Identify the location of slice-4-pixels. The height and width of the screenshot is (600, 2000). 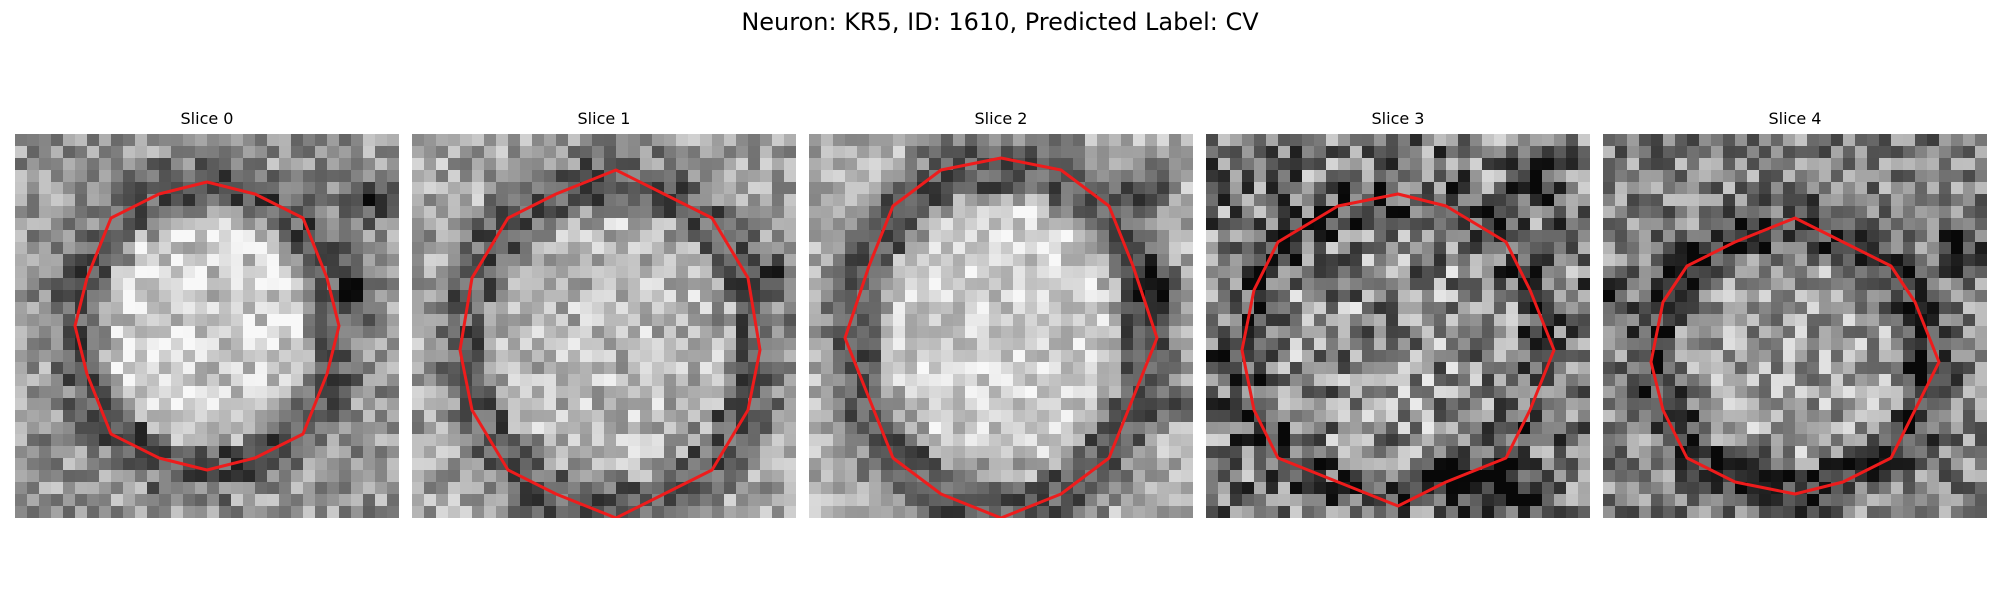
(1795, 326).